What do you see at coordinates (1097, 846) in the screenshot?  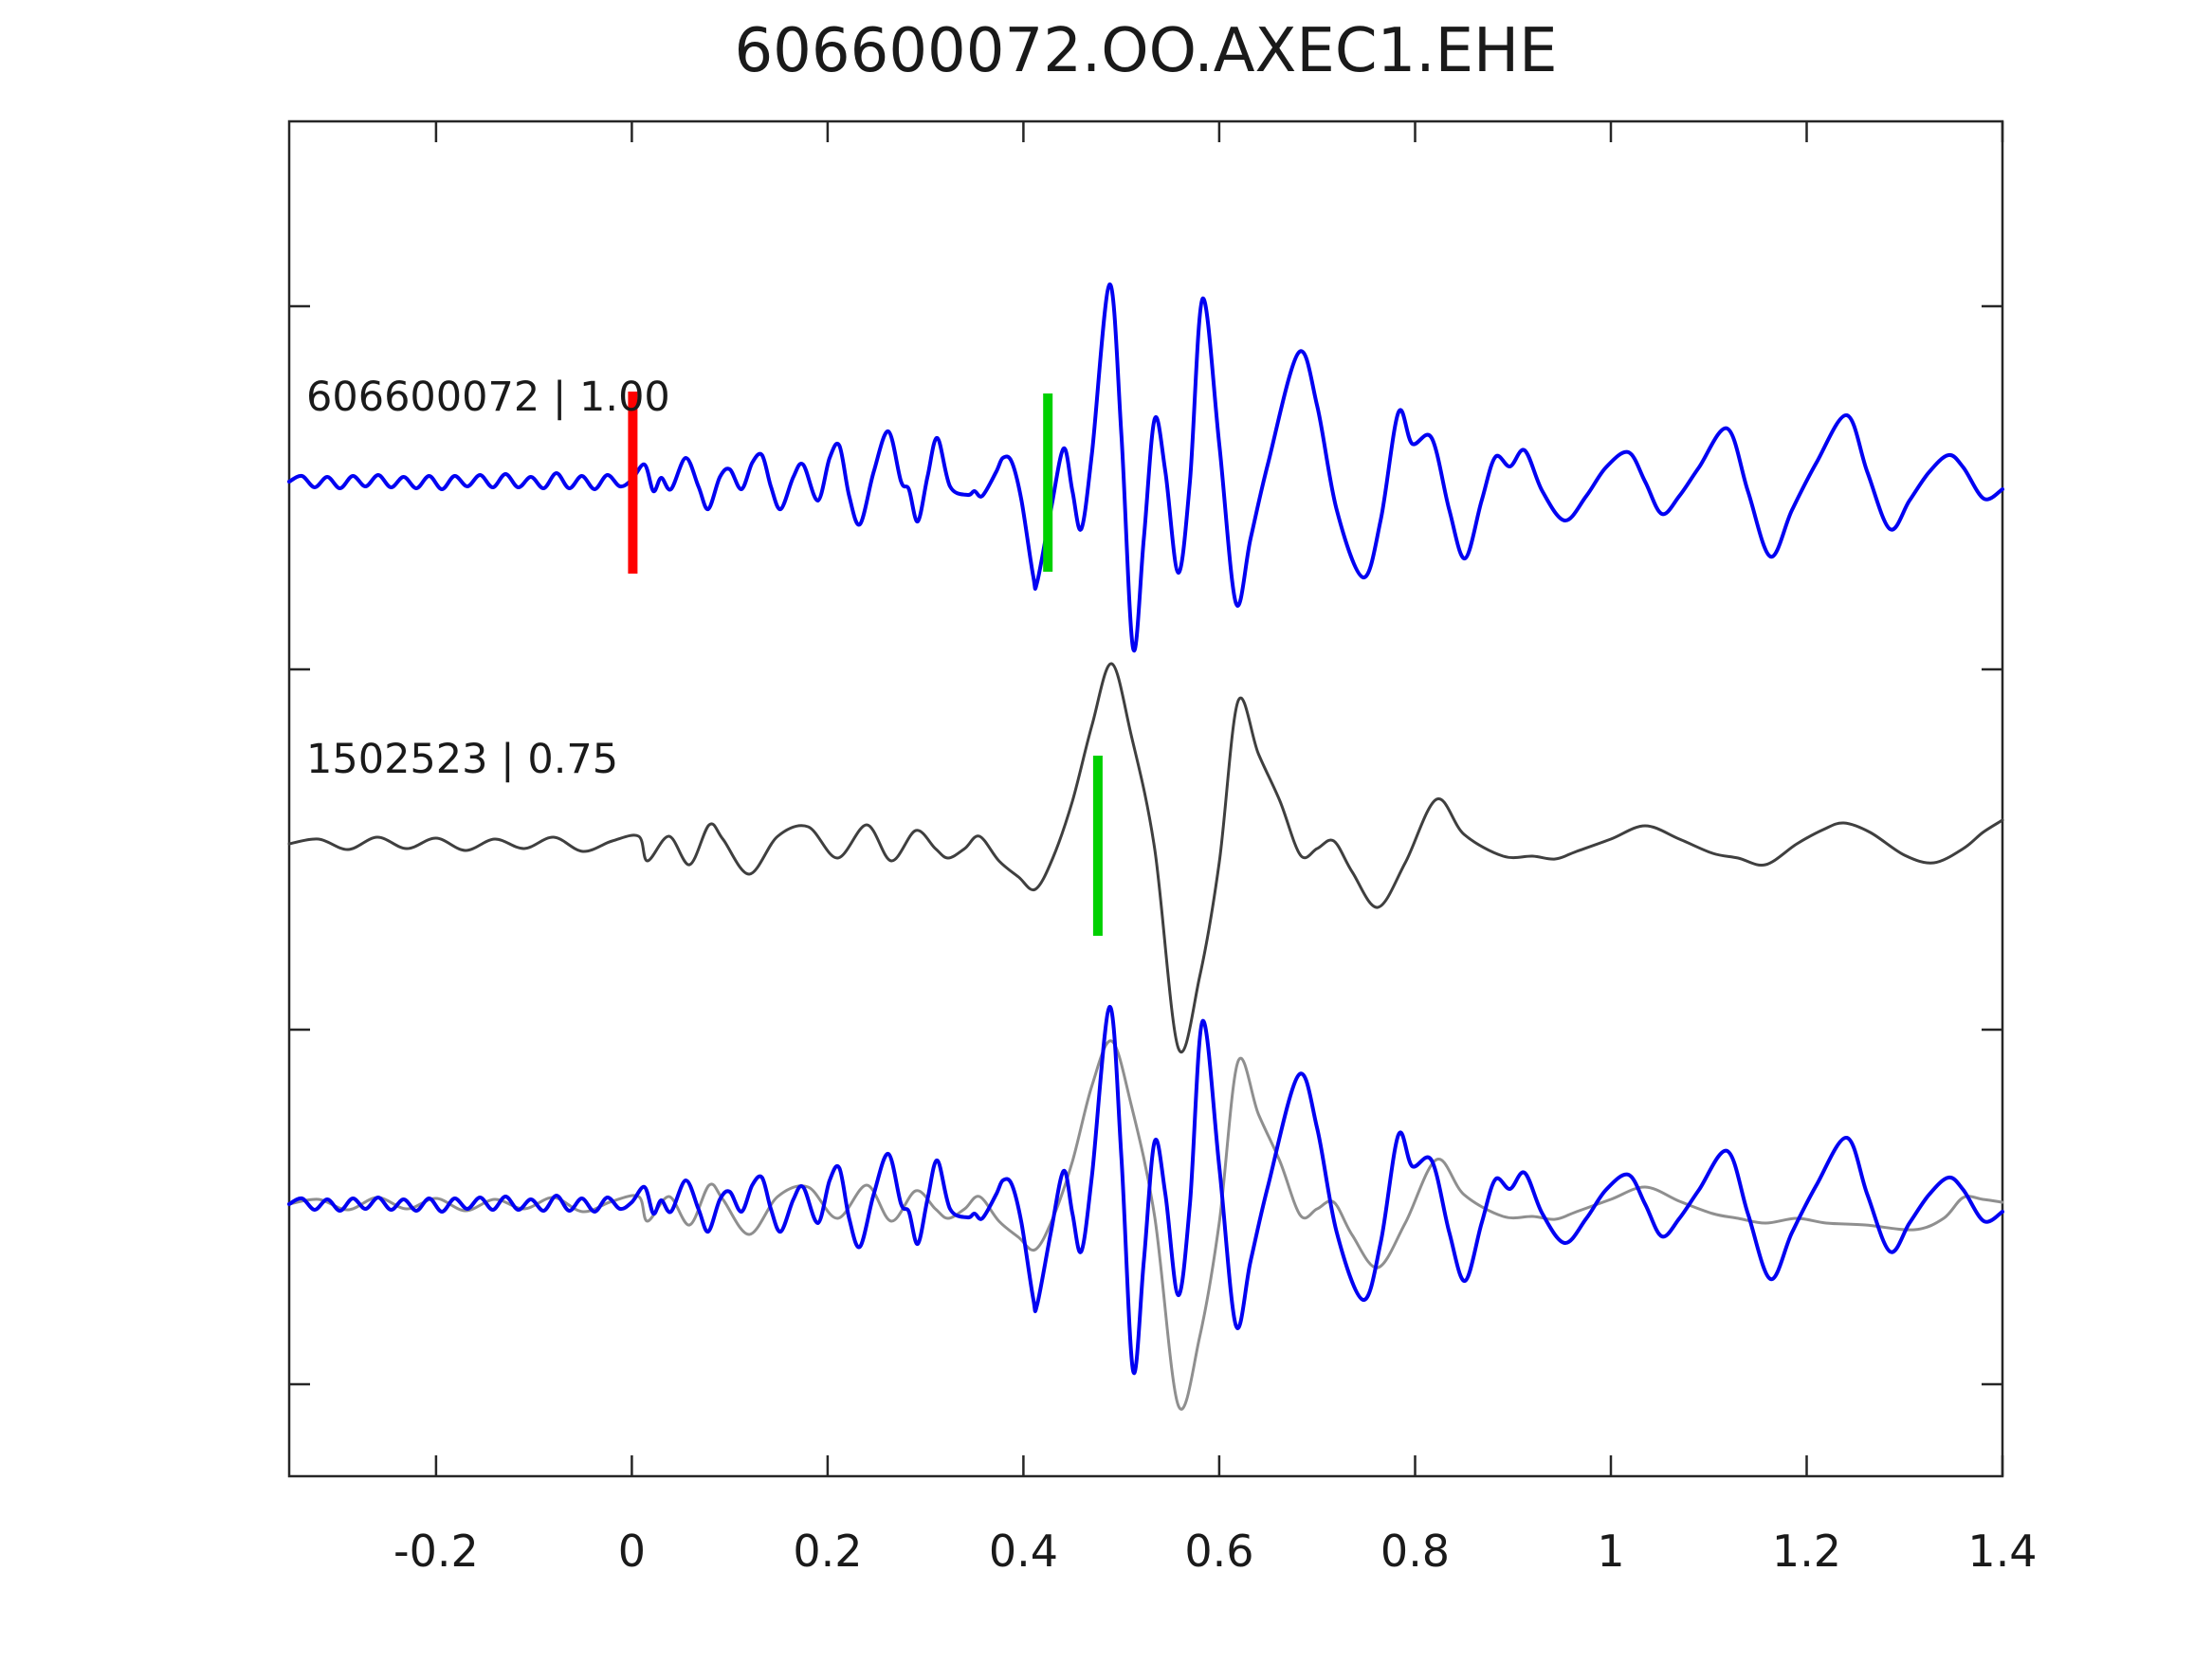 I see `phase-pick-trace2` at bounding box center [1097, 846].